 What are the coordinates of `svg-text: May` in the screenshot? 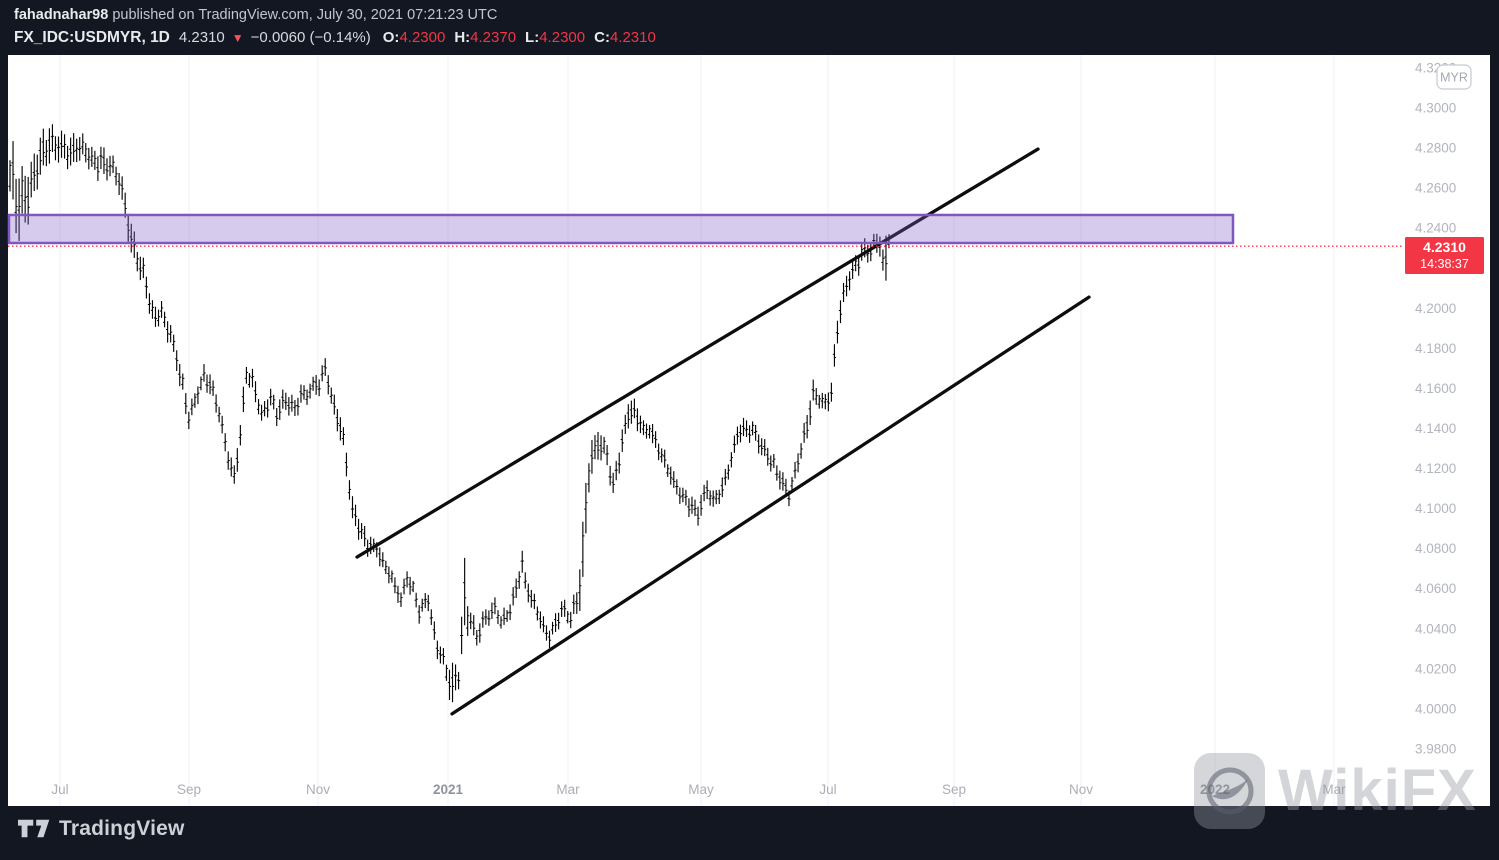 It's located at (701, 789).